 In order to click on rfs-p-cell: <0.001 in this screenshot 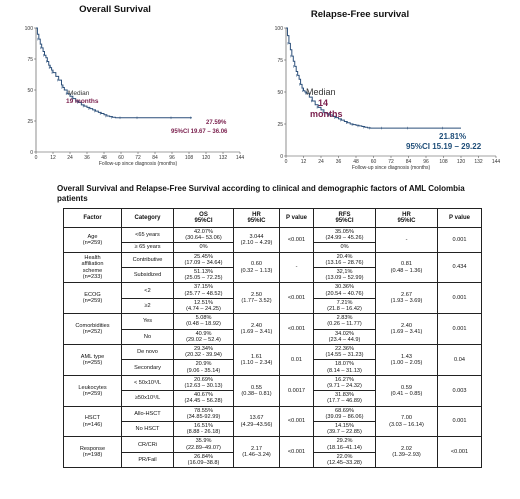, I will do `click(459, 452)`.